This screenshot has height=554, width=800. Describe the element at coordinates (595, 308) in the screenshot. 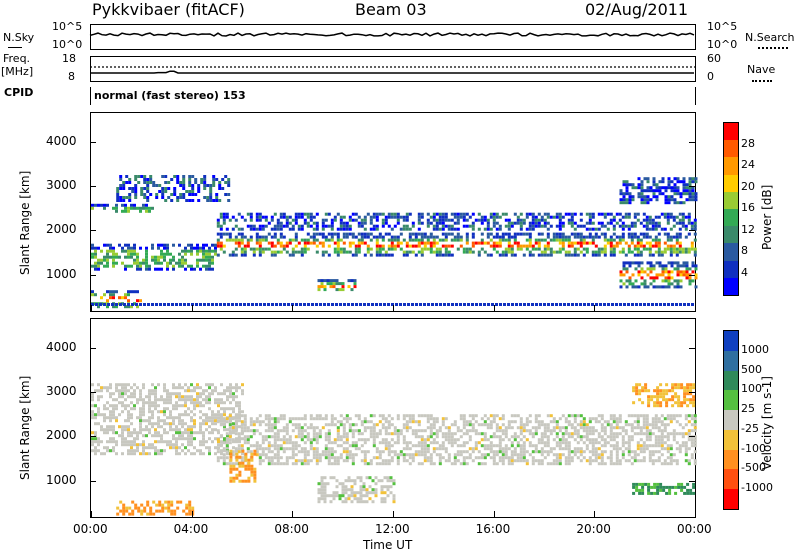

I see `x-tick-mark` at that location.